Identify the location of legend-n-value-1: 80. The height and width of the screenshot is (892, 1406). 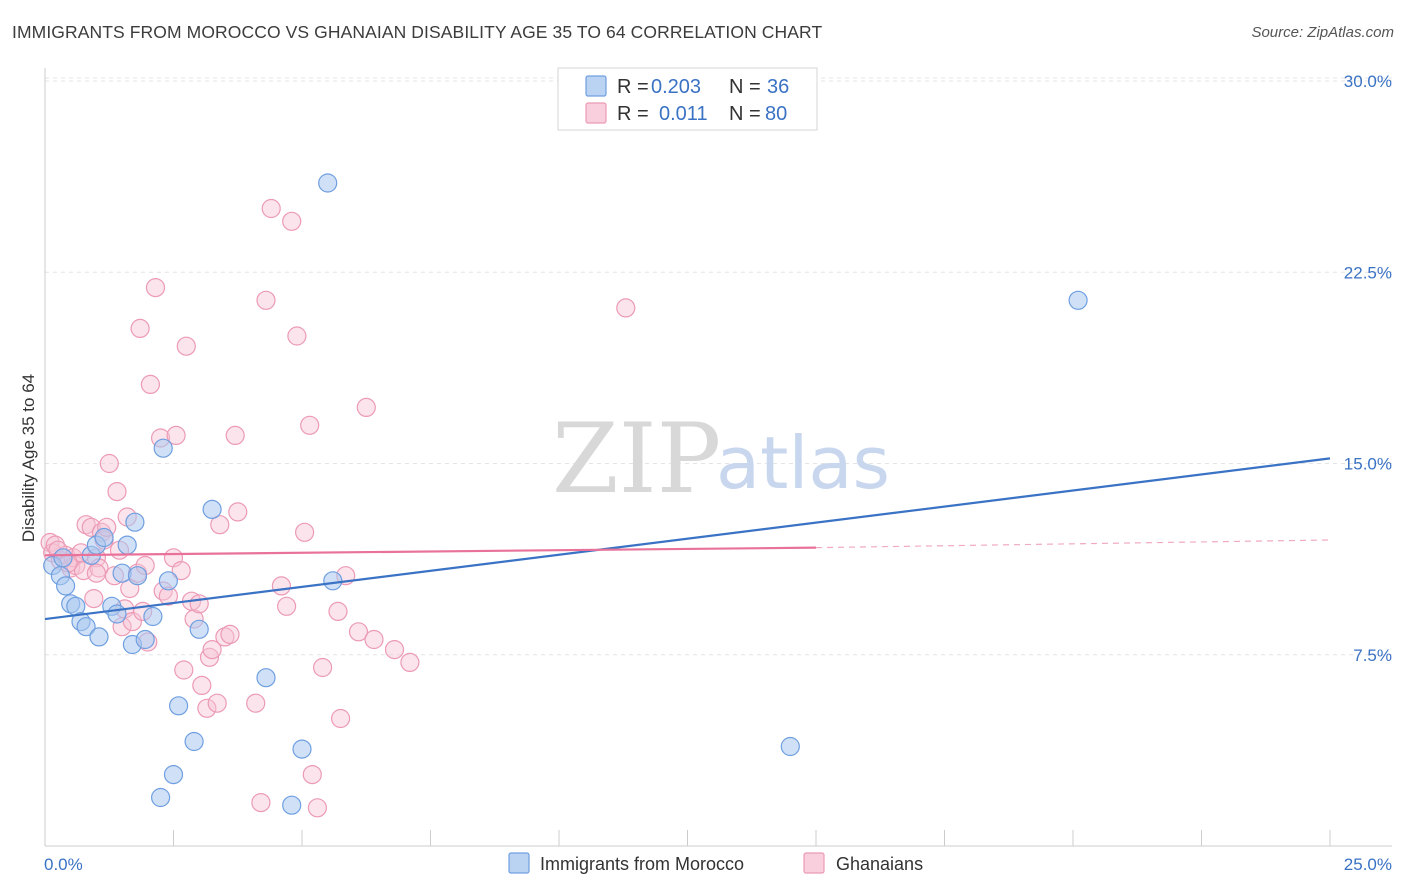
(776, 114).